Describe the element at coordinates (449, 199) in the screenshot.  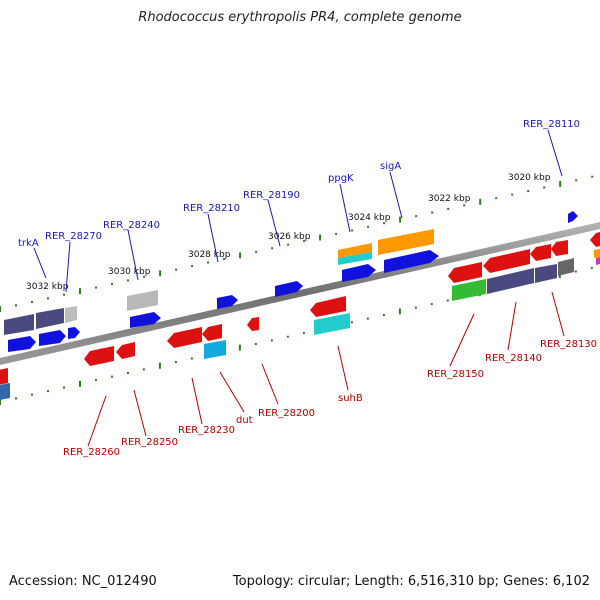
I see `scale-label: 3022 kbp` at that location.